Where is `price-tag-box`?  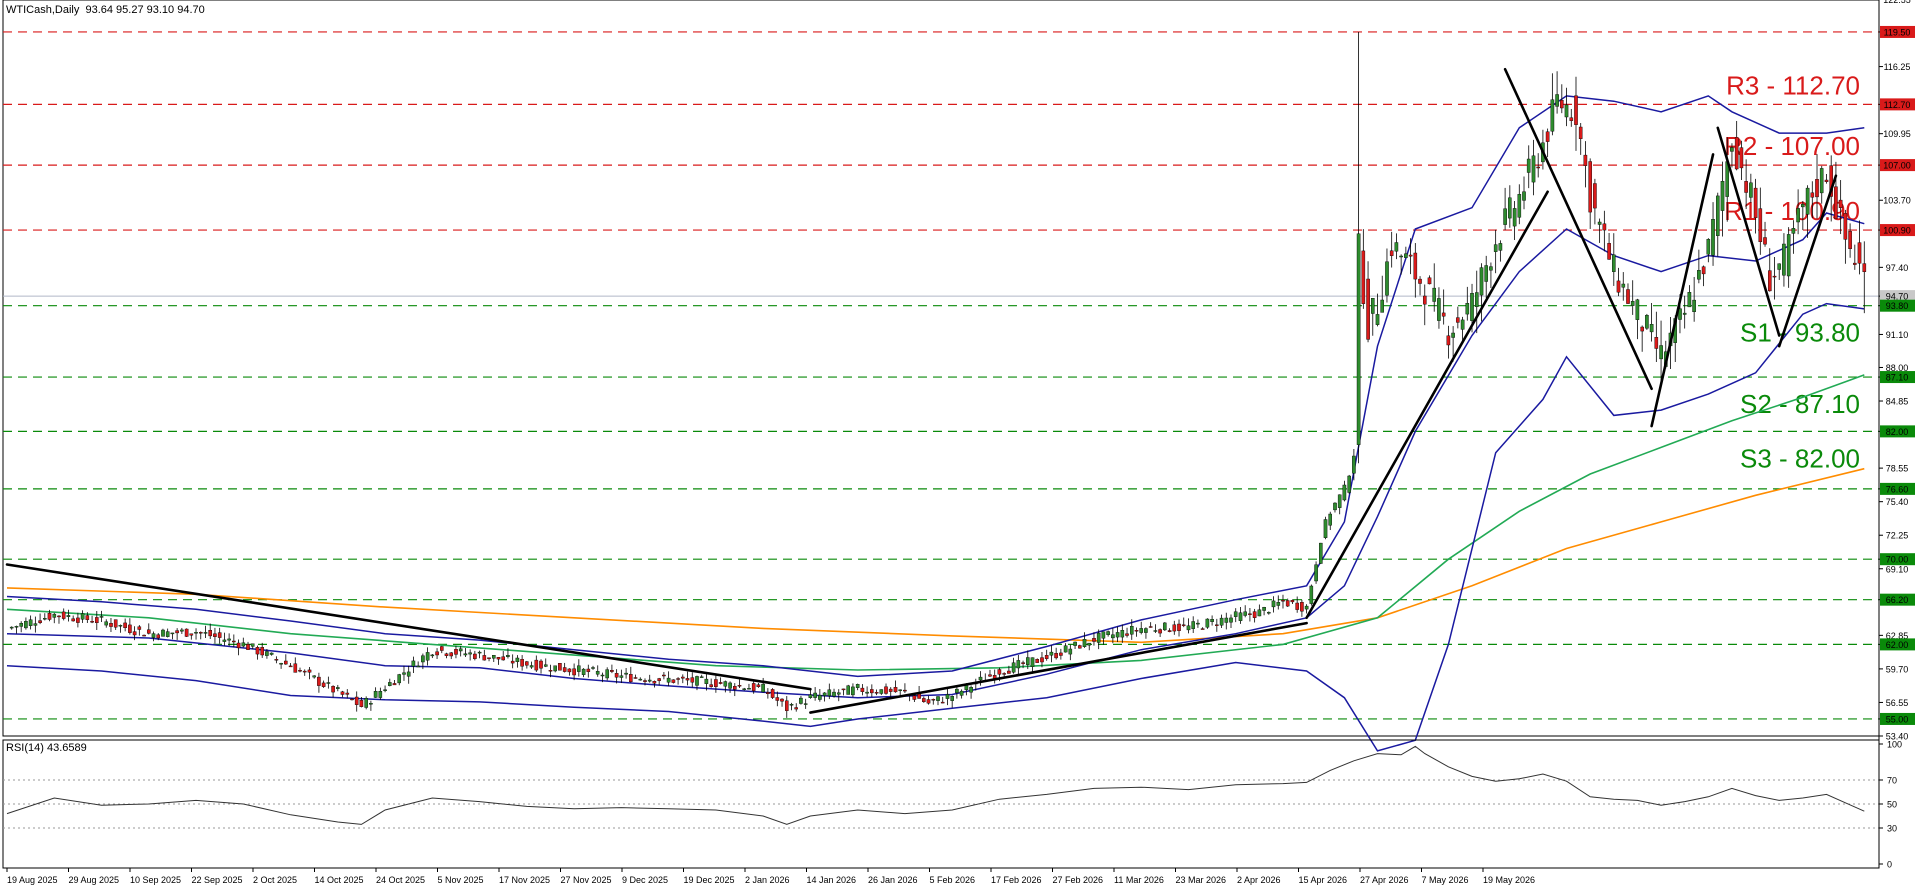
price-tag-box is located at coordinates (1897, 165).